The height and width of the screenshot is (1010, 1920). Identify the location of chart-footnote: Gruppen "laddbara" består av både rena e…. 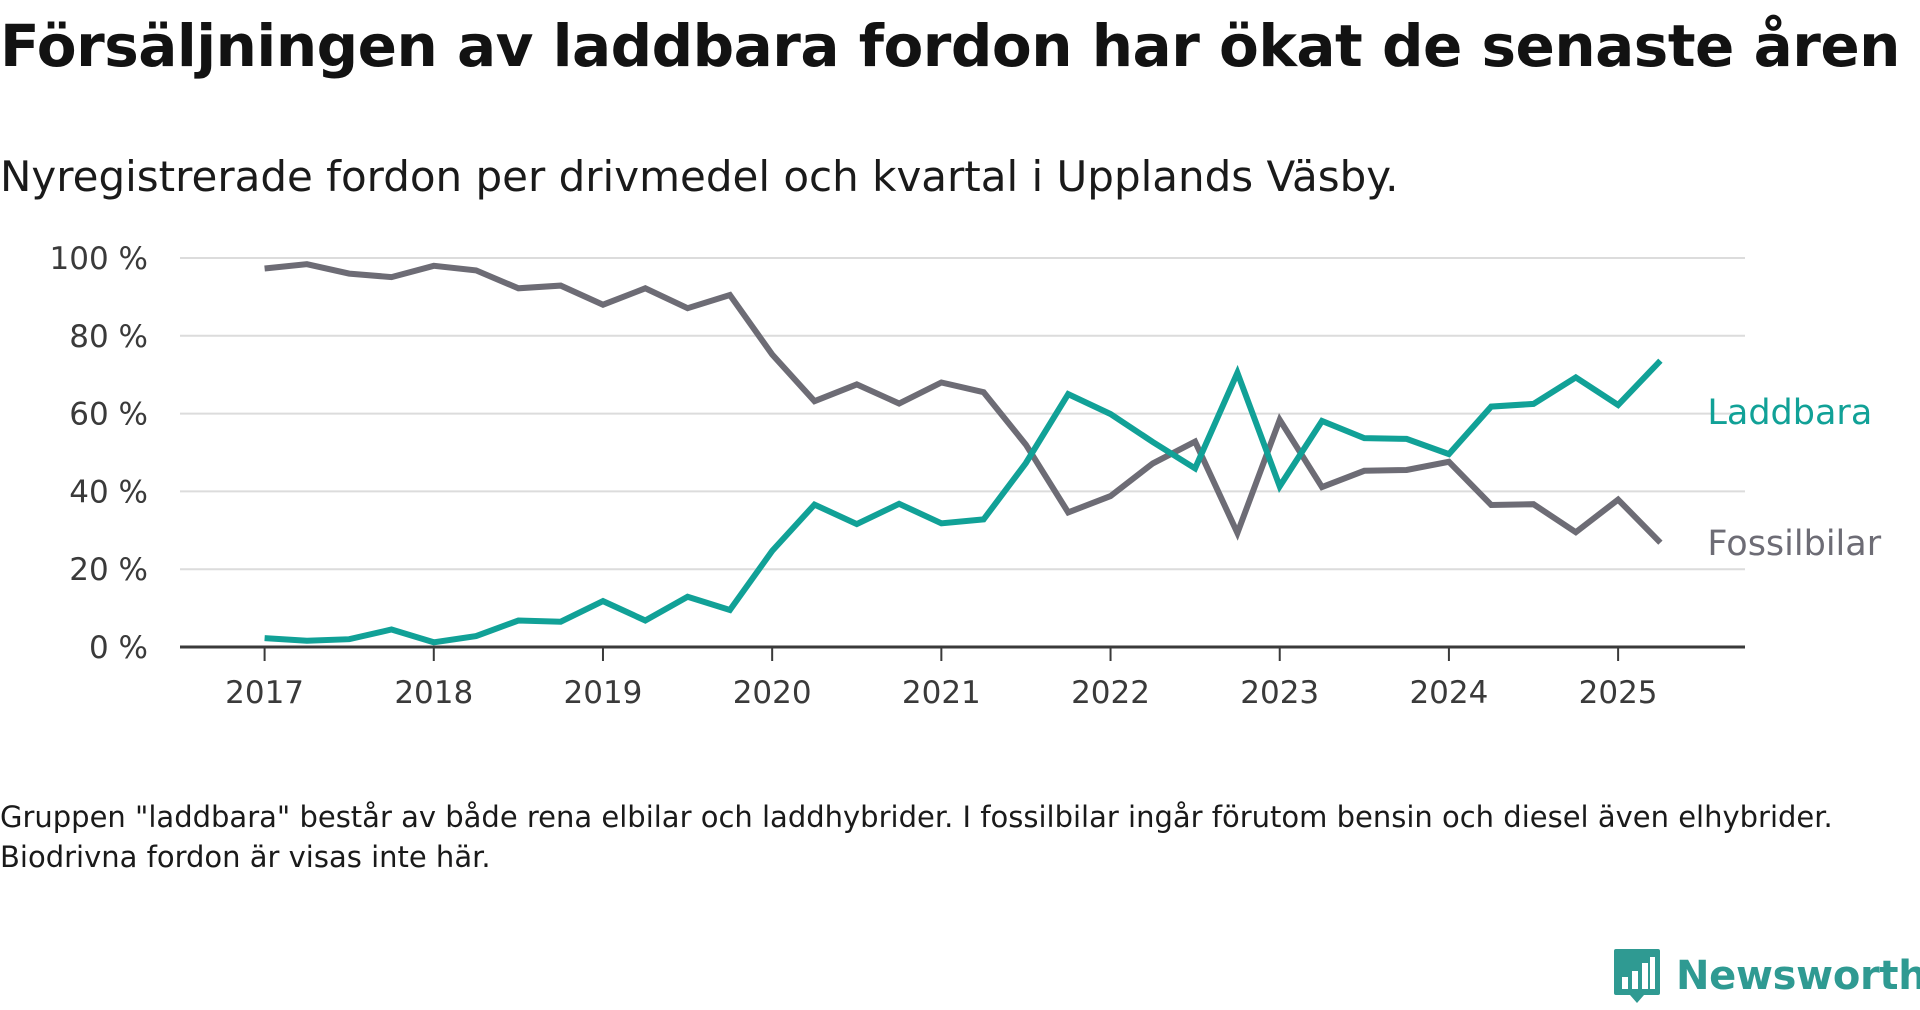
(916, 837).